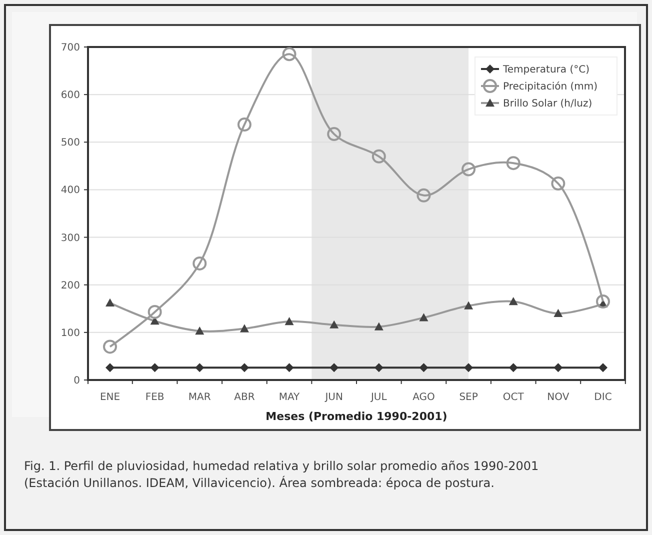 The width and height of the screenshot is (652, 535). I want to click on x-tick-label: ABR, so click(244, 397).